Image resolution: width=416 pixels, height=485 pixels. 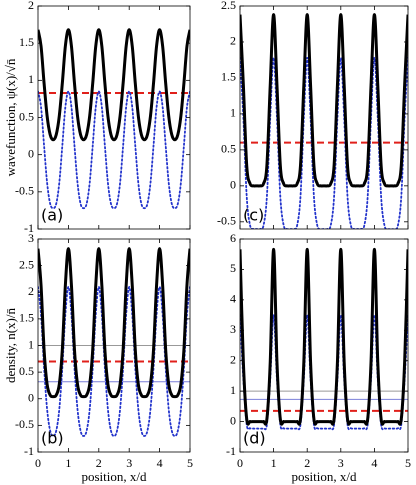 What do you see at coordinates (10, 117) in the screenshot?
I see `y-axis-label: wavefunction, ψ(x)/√n̄` at bounding box center [10, 117].